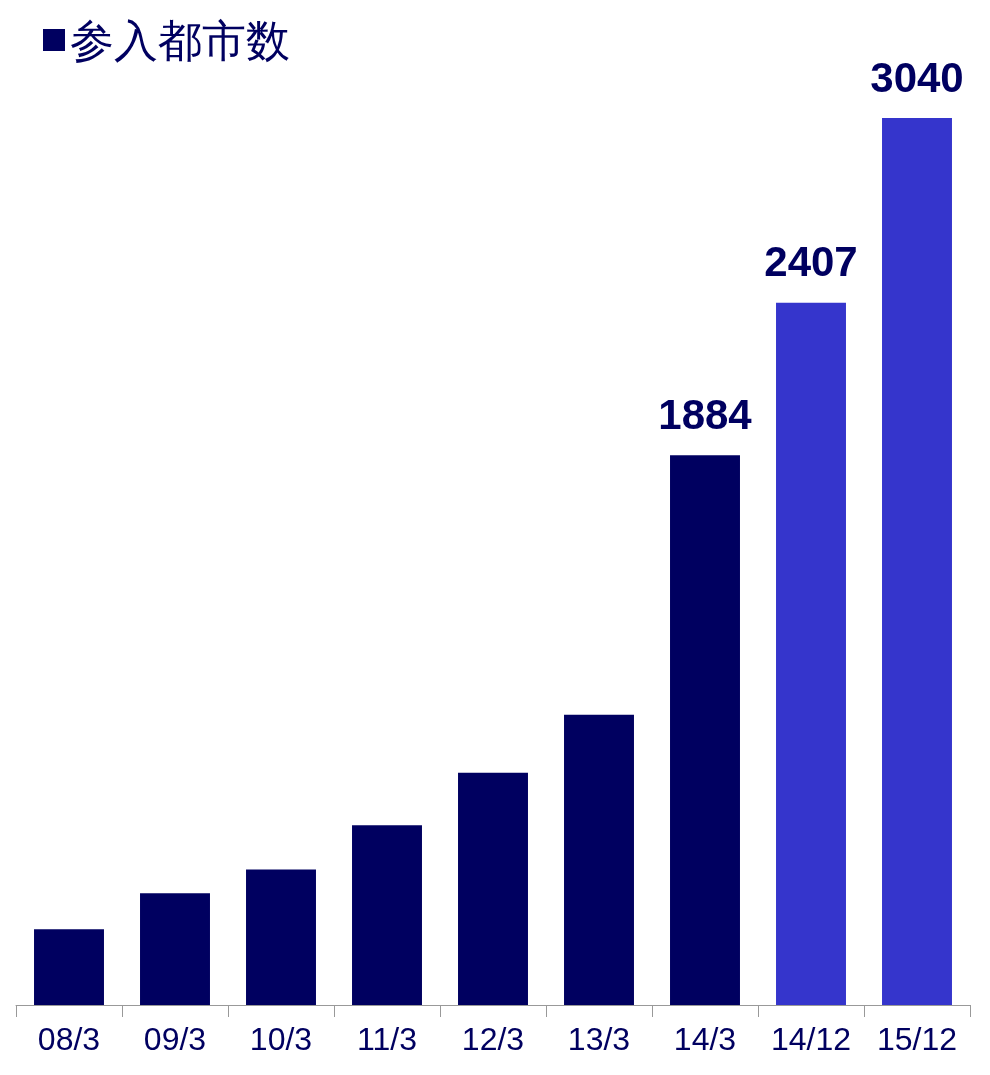  I want to click on x-tick-label: 15/12, so click(917, 1039).